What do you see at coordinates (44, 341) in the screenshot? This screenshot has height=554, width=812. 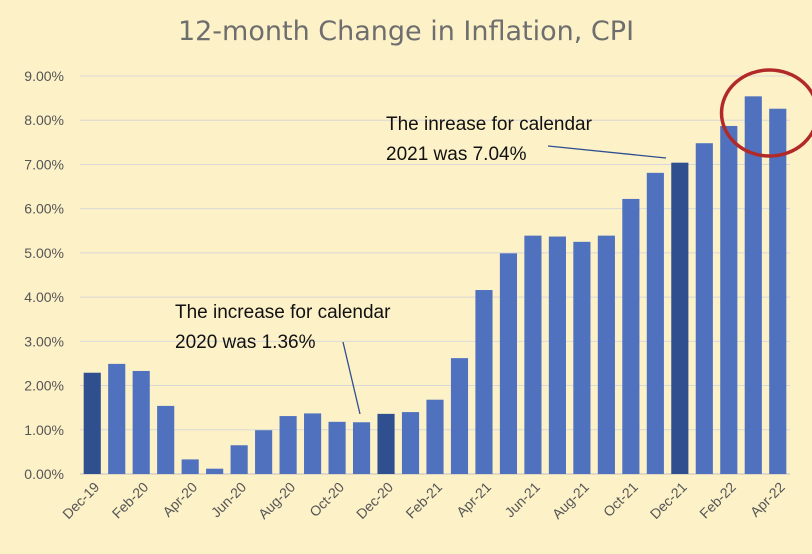 I see `y-tick-label: 3.00%` at bounding box center [44, 341].